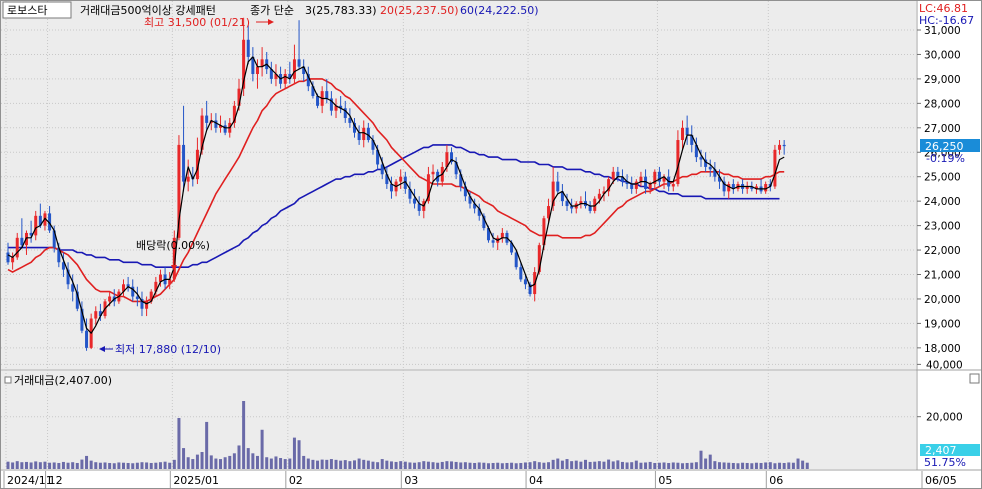  Describe the element at coordinates (27, 10) in the screenshot. I see `stock-name: 로보스타` at that location.